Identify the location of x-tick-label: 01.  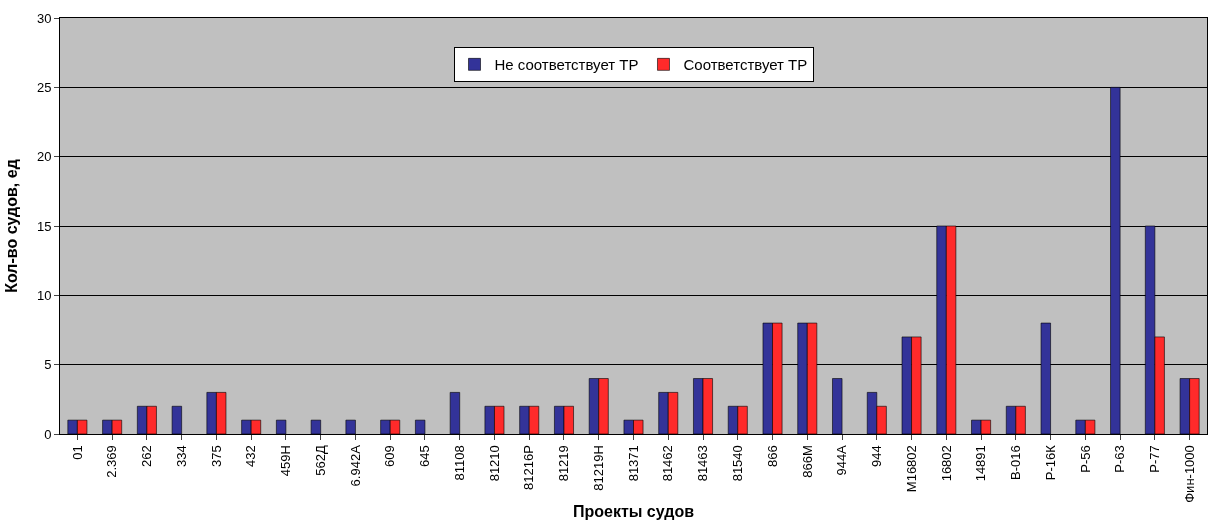
(77, 452).